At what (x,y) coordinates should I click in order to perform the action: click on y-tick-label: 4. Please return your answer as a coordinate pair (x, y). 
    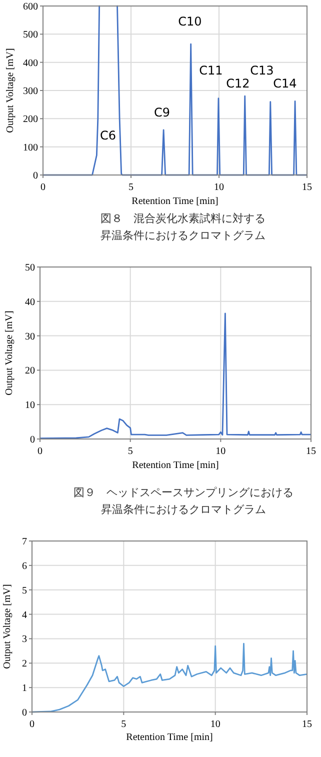
    Looking at the image, I should click on (24, 615).